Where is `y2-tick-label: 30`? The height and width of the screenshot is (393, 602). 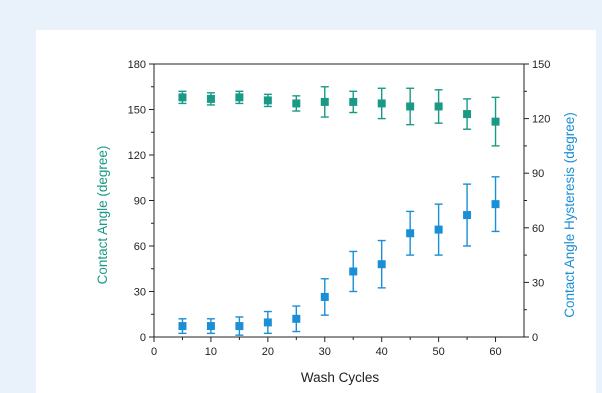 y2-tick-label: 30 is located at coordinates (538, 283).